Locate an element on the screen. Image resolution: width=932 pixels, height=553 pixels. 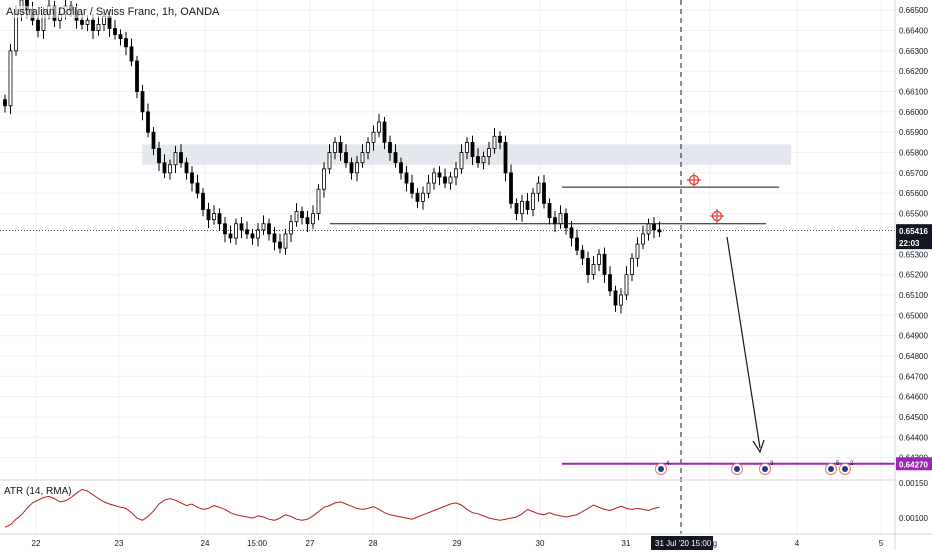
event-badge-icon: 4 is located at coordinates (663, 468).